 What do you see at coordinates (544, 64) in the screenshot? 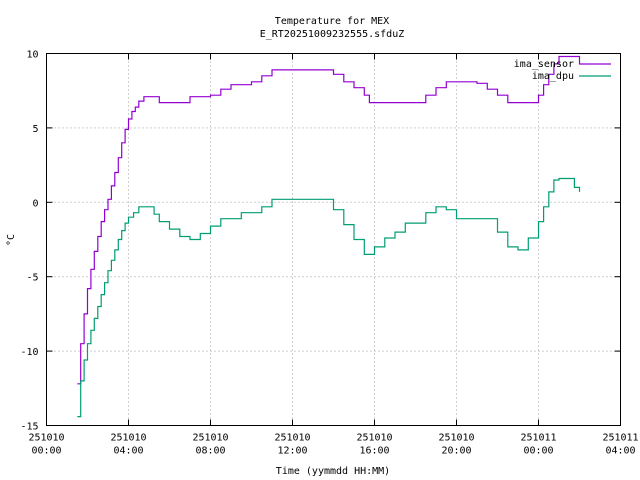
I see `legend-label: ima_sensor` at bounding box center [544, 64].